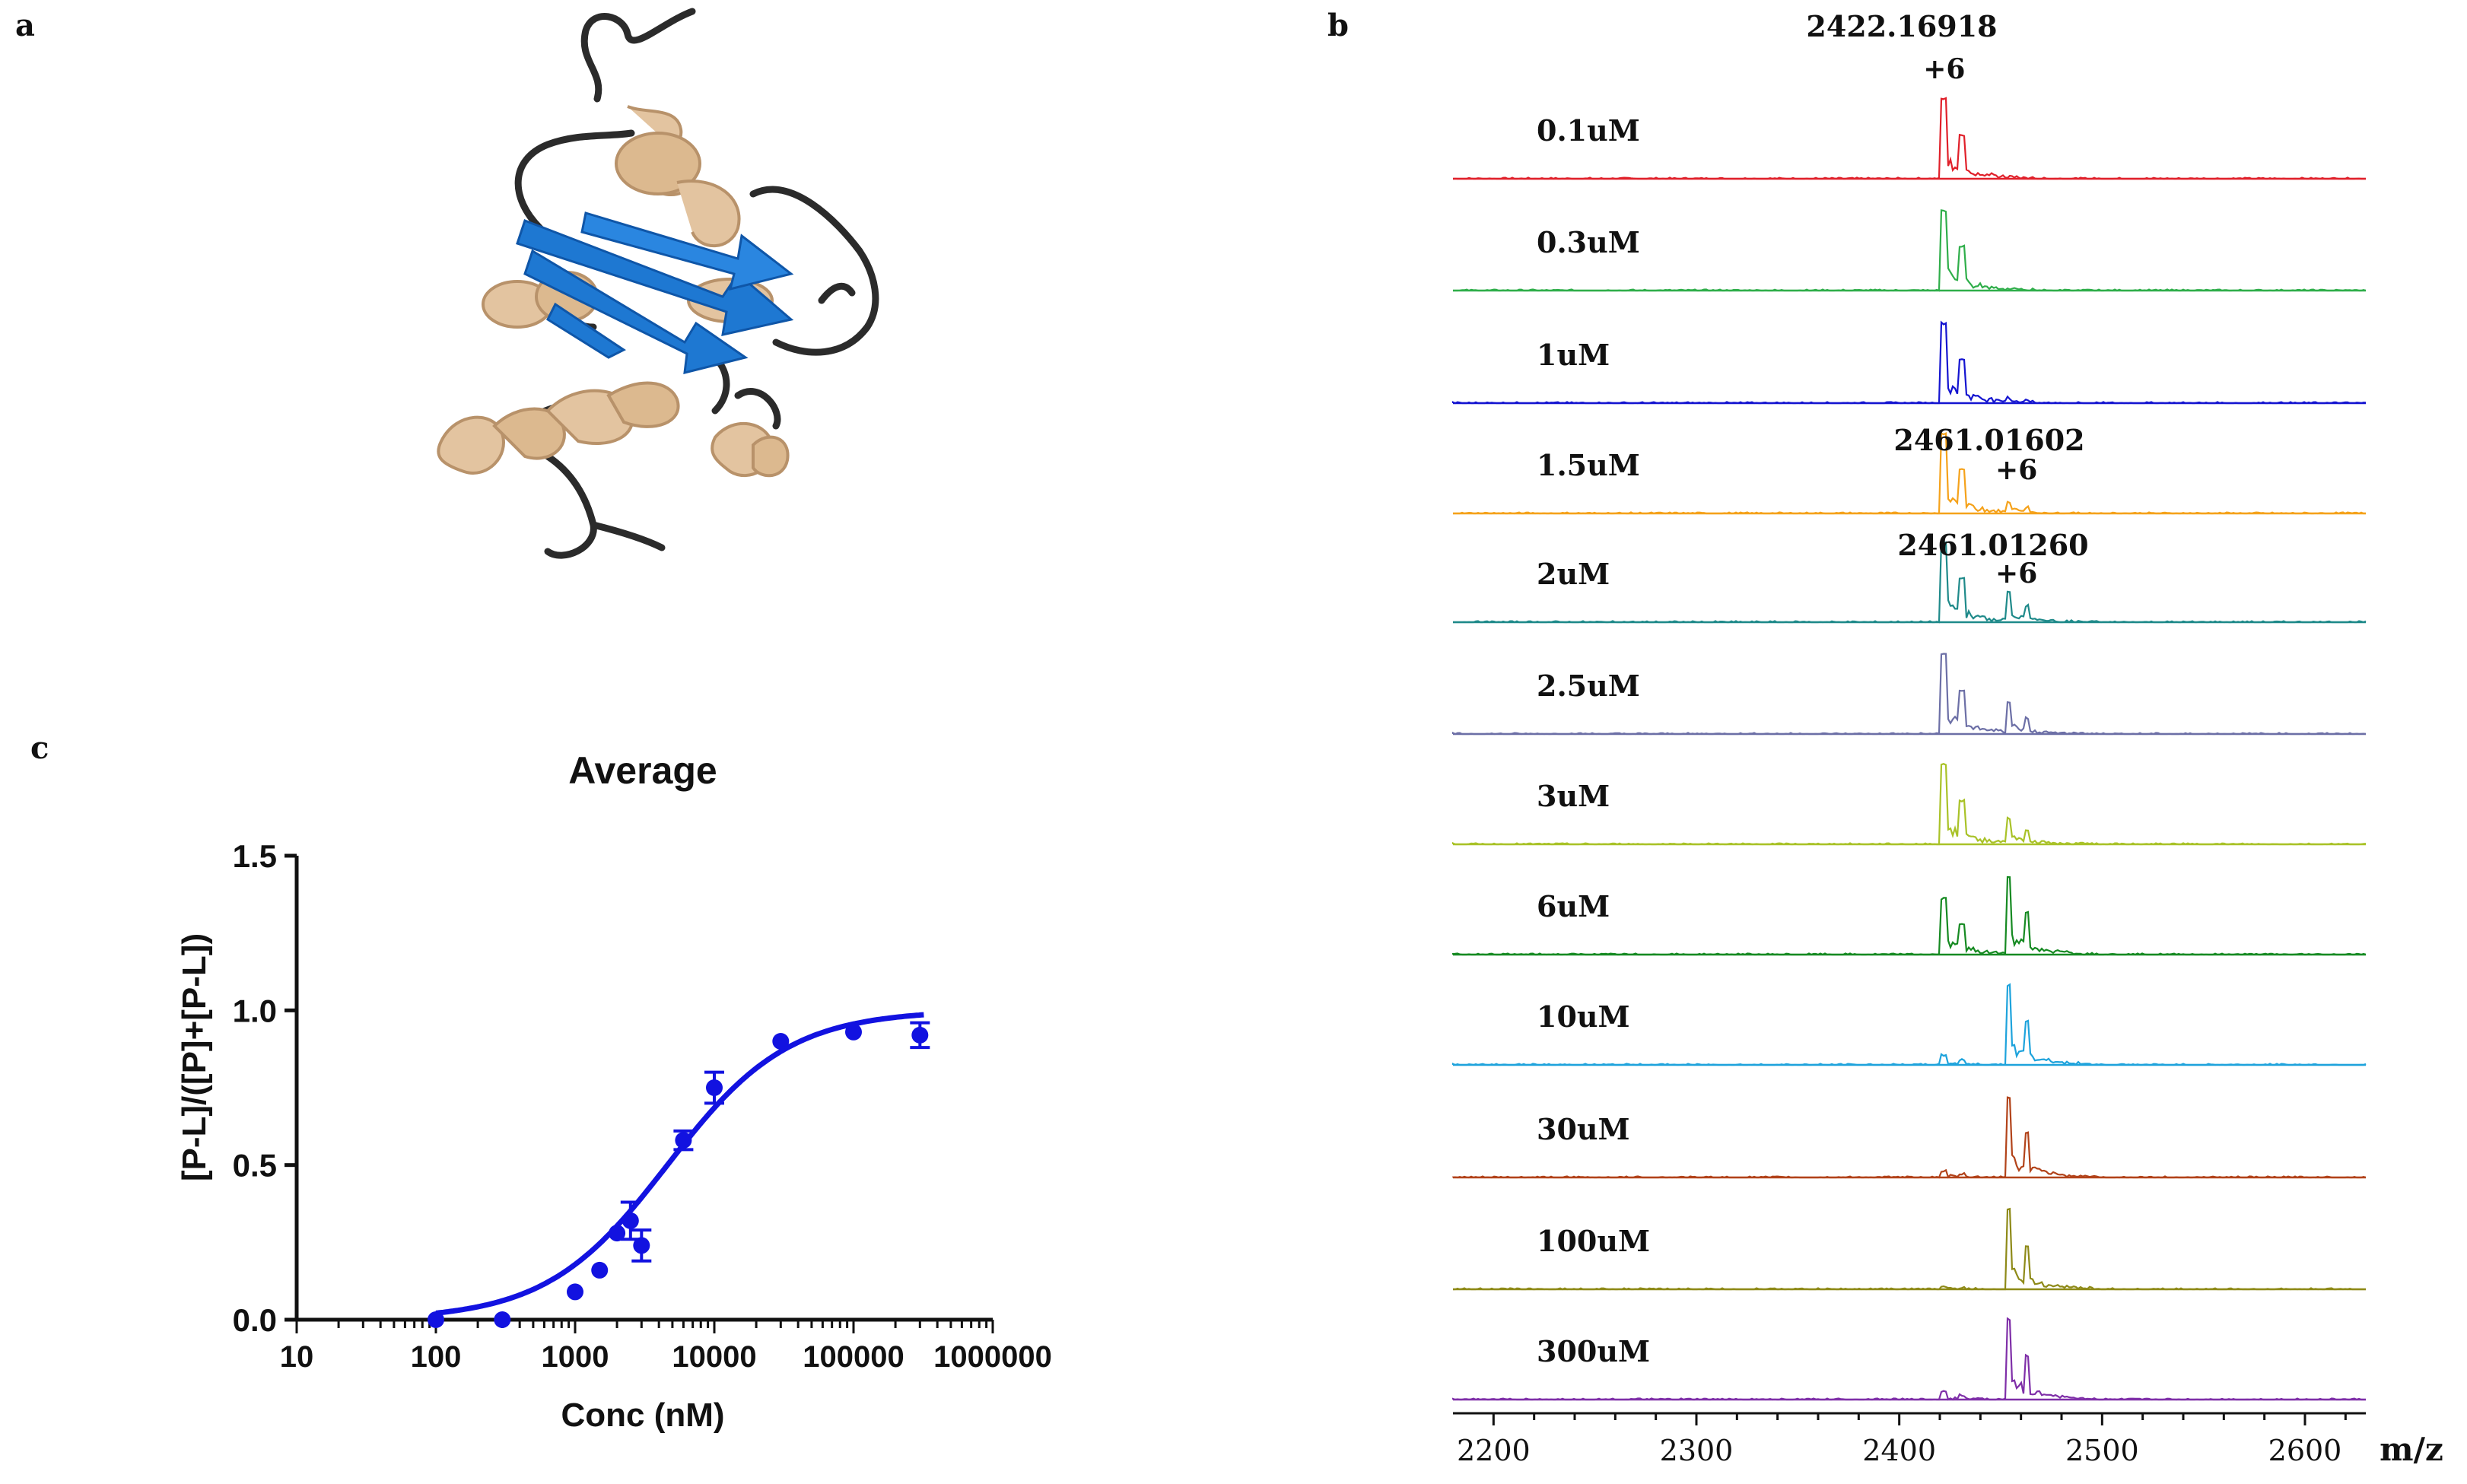 This screenshot has width=2467, height=1484. What do you see at coordinates (1573, 906) in the screenshot?
I see `concentration-label: 6uM` at bounding box center [1573, 906].